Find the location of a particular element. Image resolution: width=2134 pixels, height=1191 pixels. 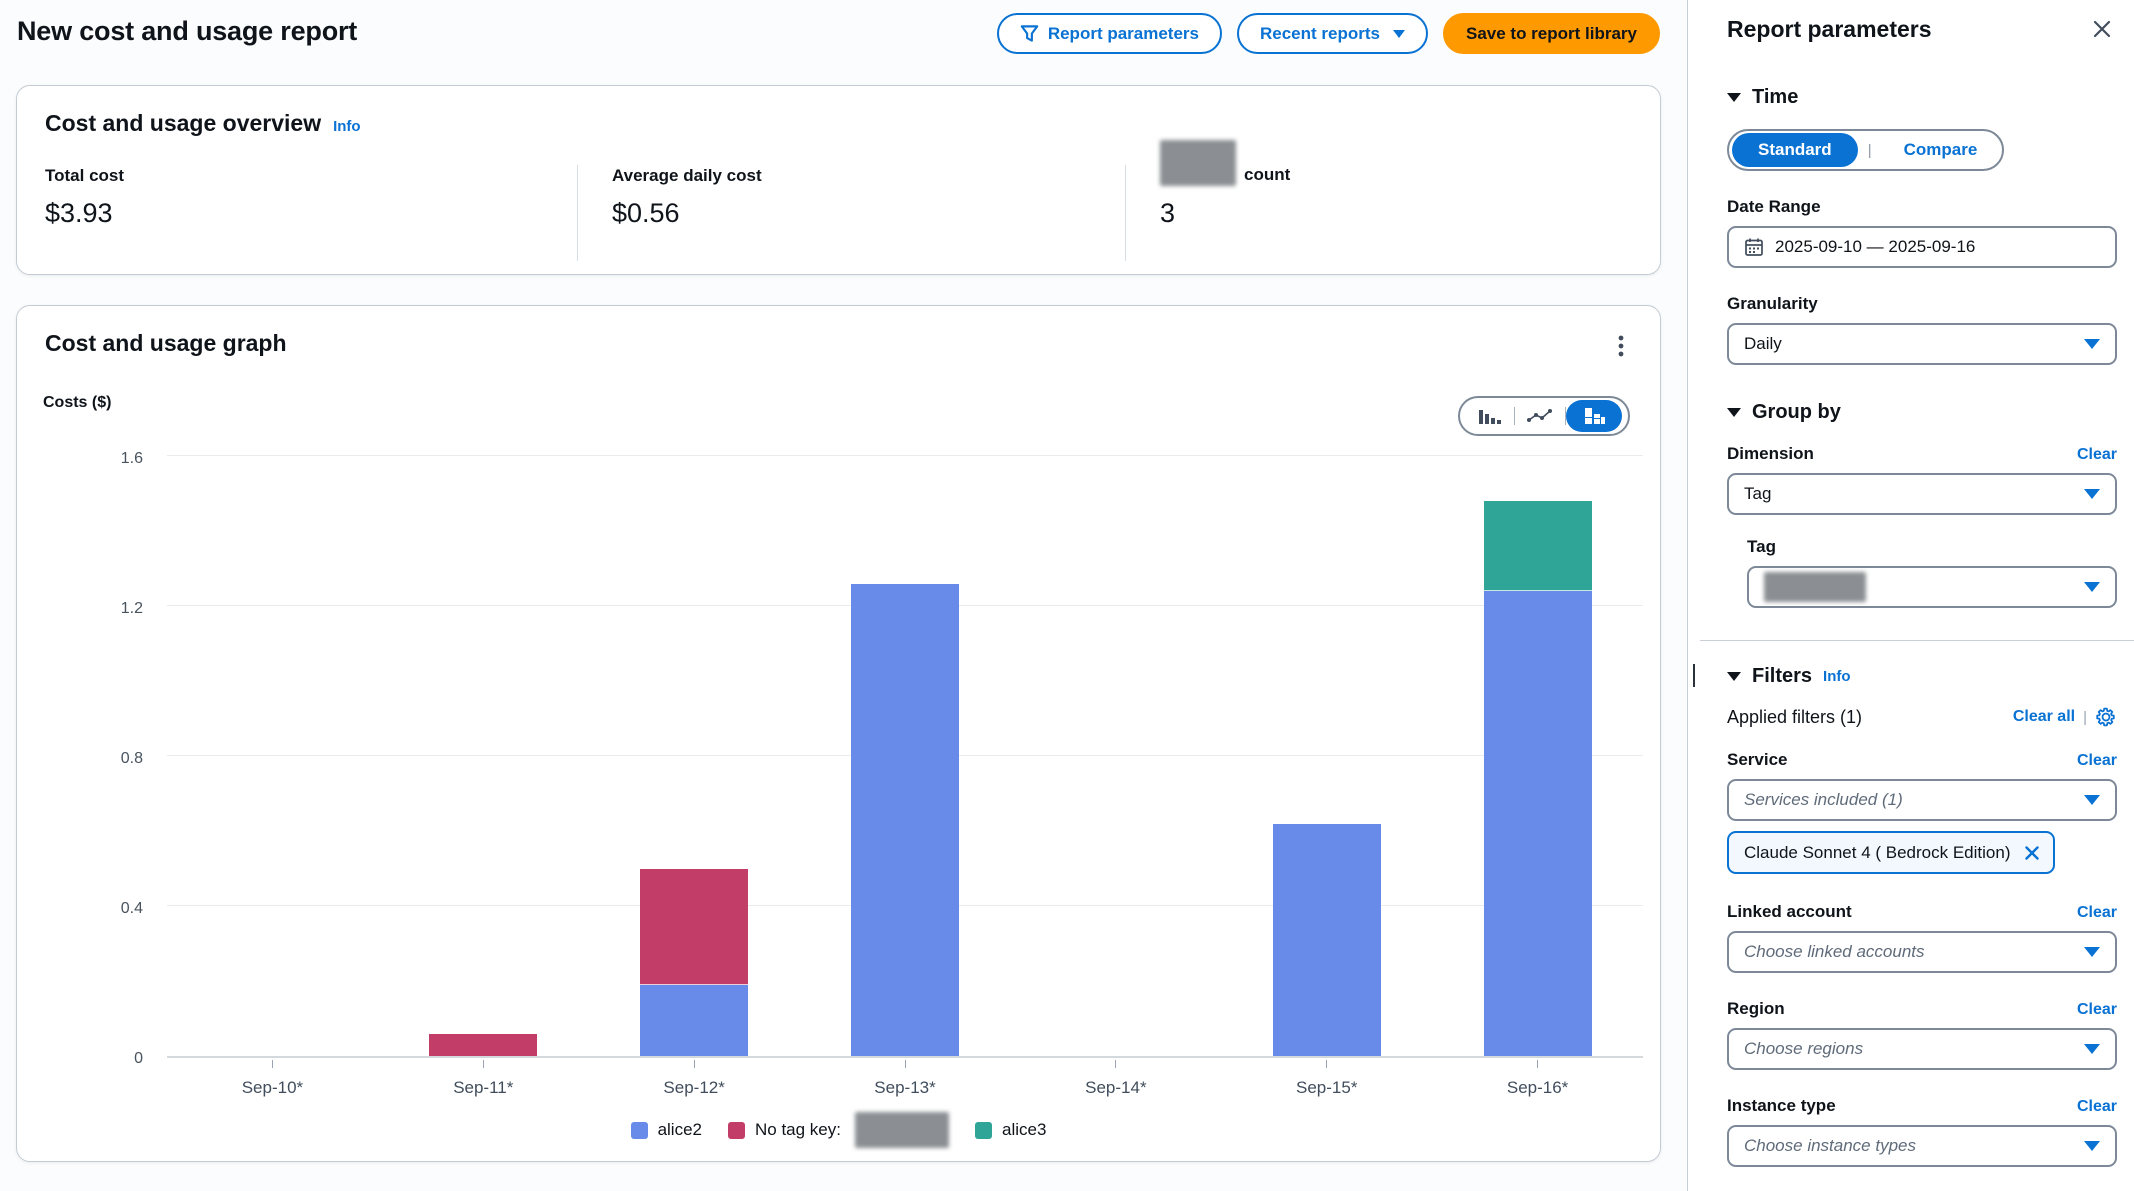

save-to-report-library-button: Save to report library is located at coordinates (1551, 33).